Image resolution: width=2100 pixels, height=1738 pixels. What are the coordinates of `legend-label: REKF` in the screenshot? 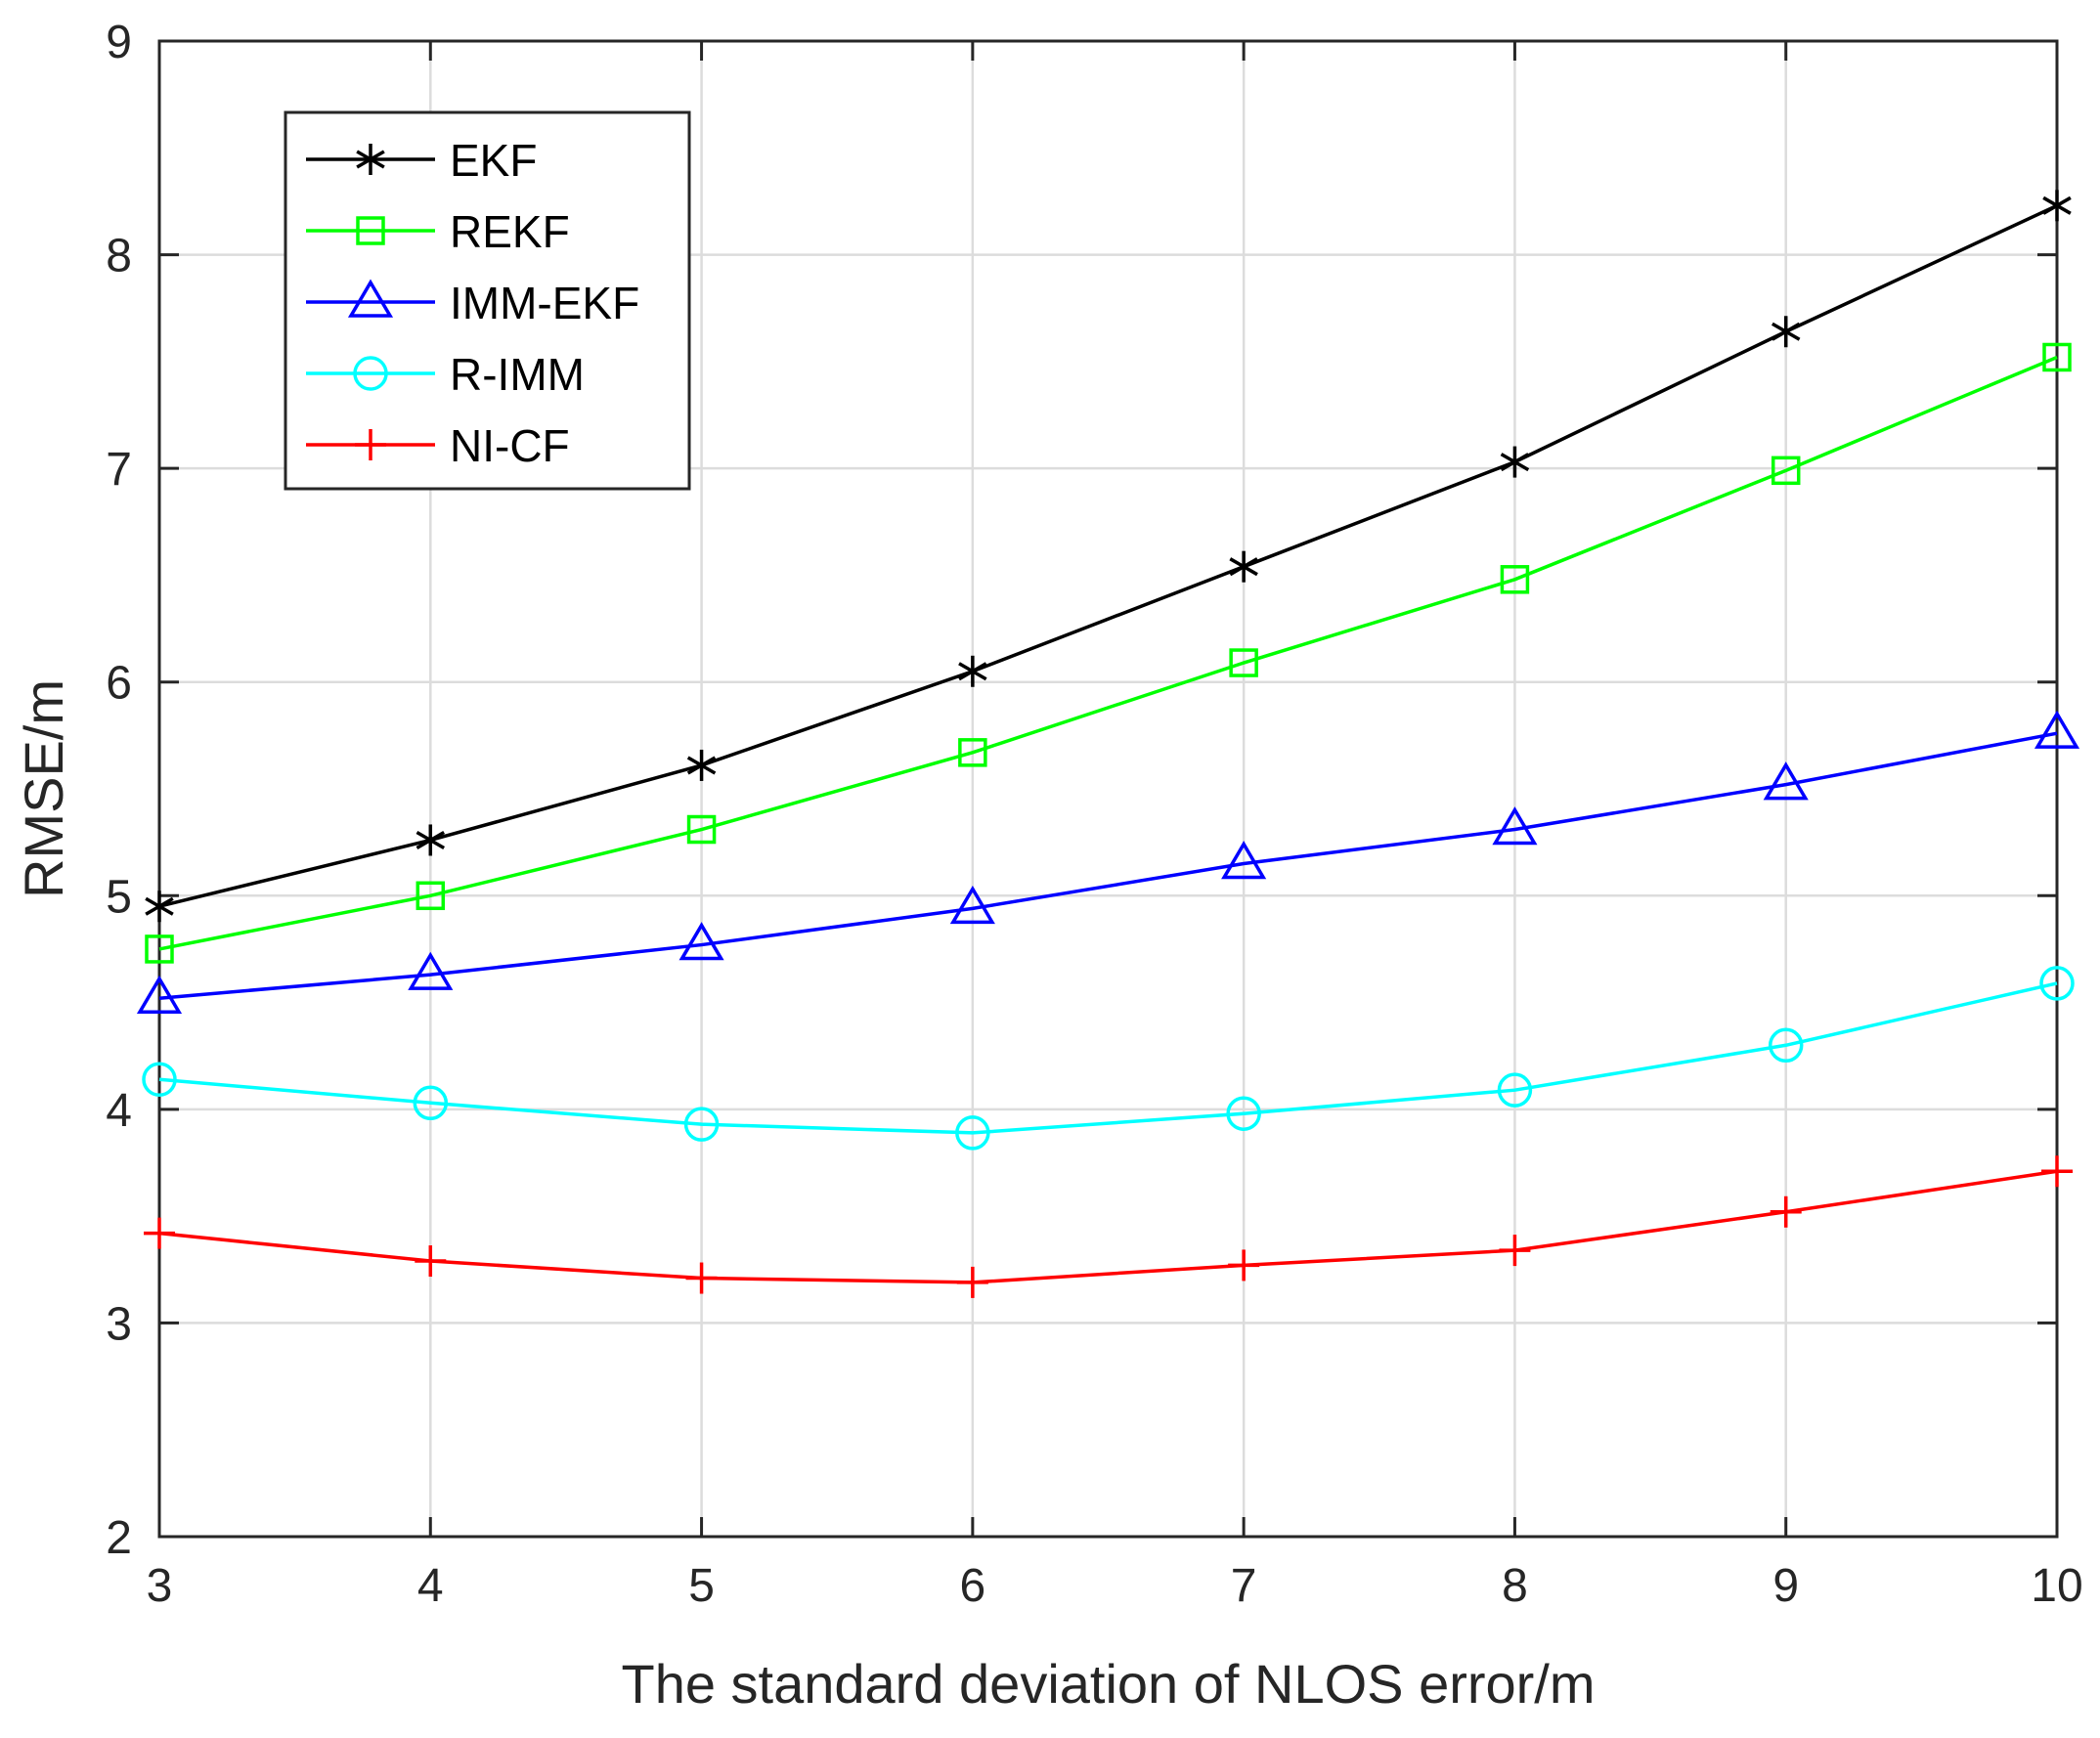 It's located at (510, 232).